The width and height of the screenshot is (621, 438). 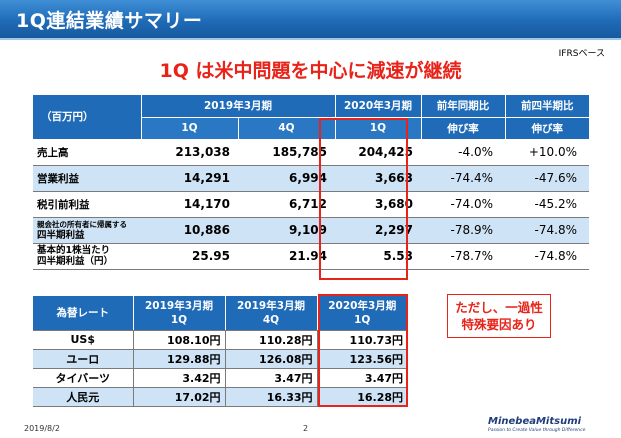 What do you see at coordinates (83, 378) in the screenshot?
I see `fx-currency-label: タイバーツ` at bounding box center [83, 378].